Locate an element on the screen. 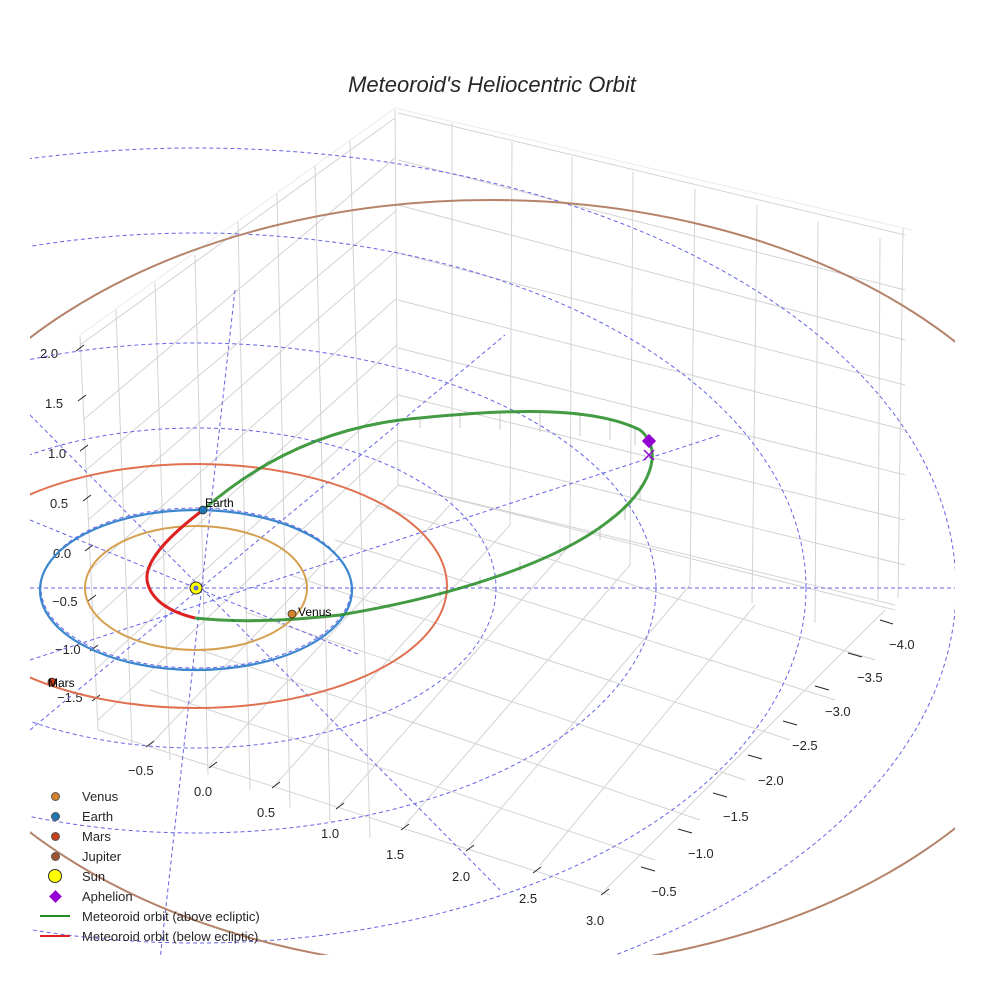 This screenshot has height=984, width=984. x-tick-label: 0.5 is located at coordinates (266, 812).